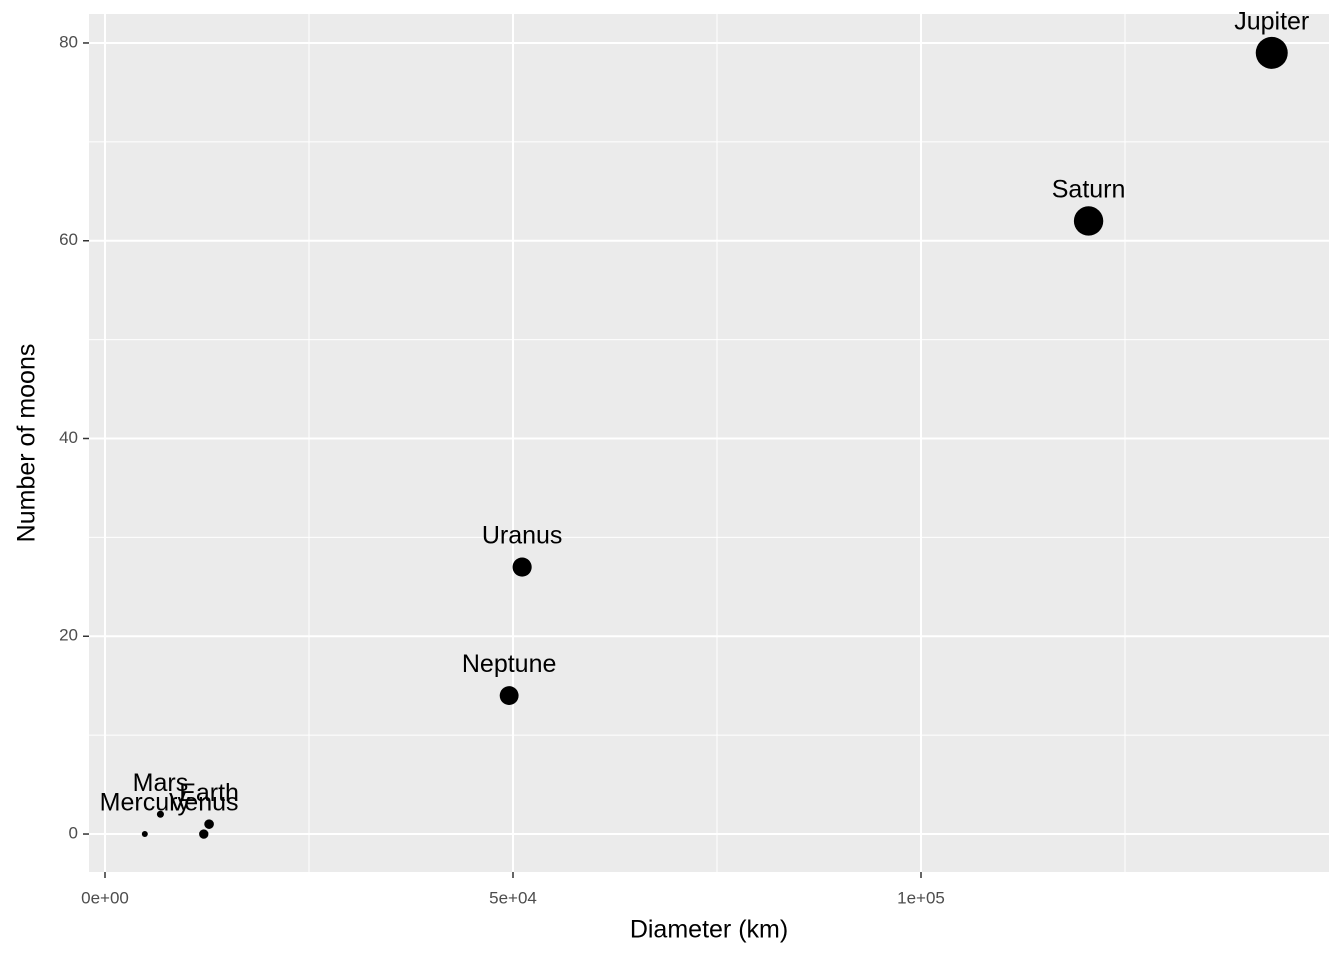 The height and width of the screenshot is (960, 1344). What do you see at coordinates (73, 833) in the screenshot?
I see `y-tick-label: 0` at bounding box center [73, 833].